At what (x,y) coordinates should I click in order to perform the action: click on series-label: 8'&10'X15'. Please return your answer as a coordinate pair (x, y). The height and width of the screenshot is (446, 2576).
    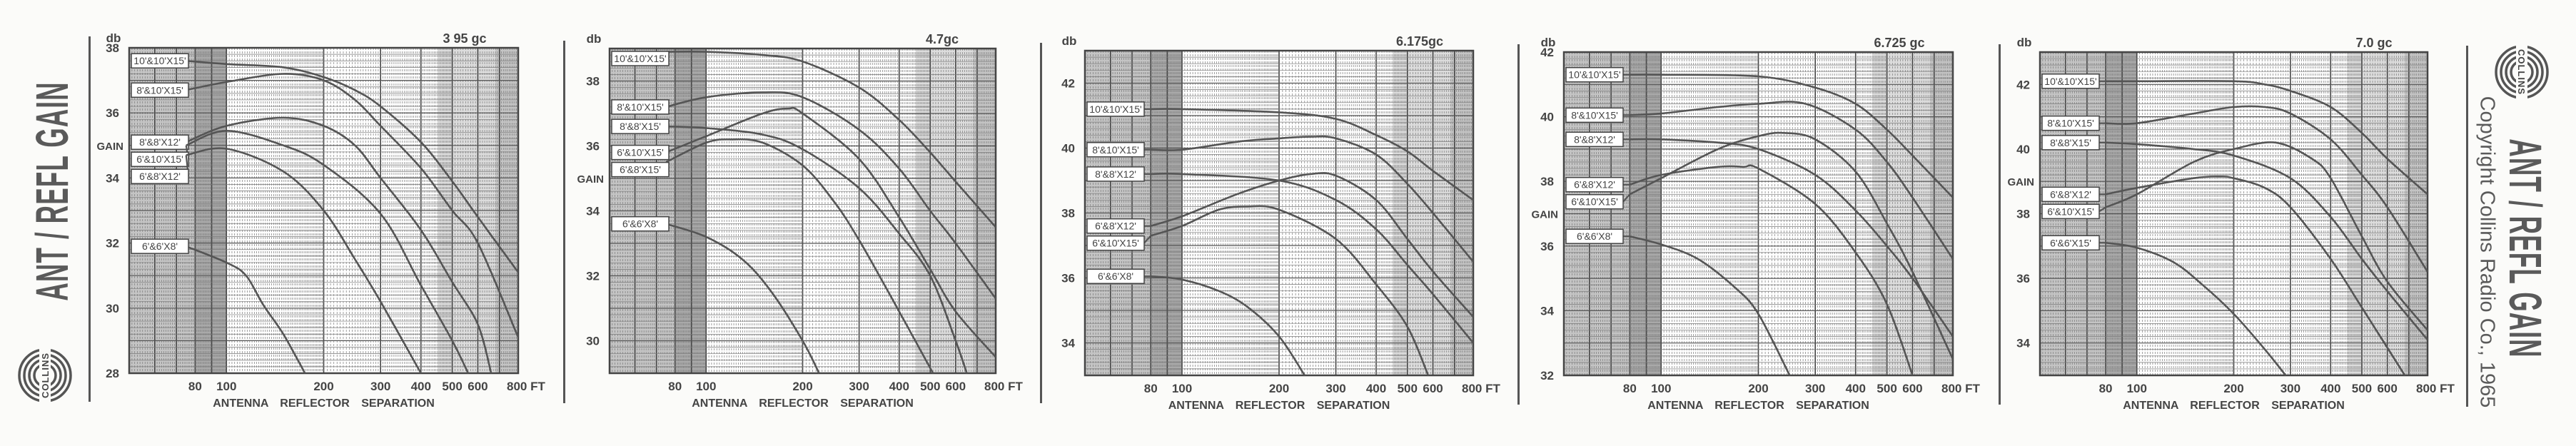
    Looking at the image, I should click on (1594, 115).